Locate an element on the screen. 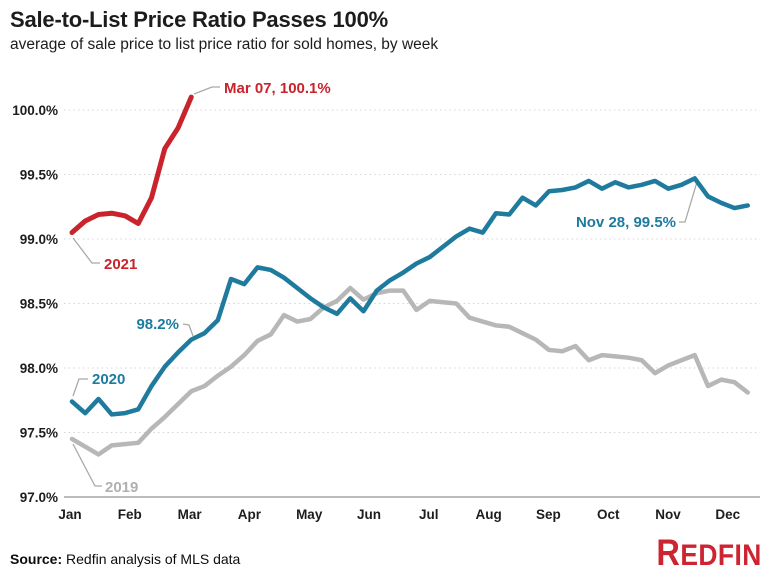 This screenshot has height=576, width=768. y-tick-label-97-0: 97.0% is located at coordinates (39, 497).